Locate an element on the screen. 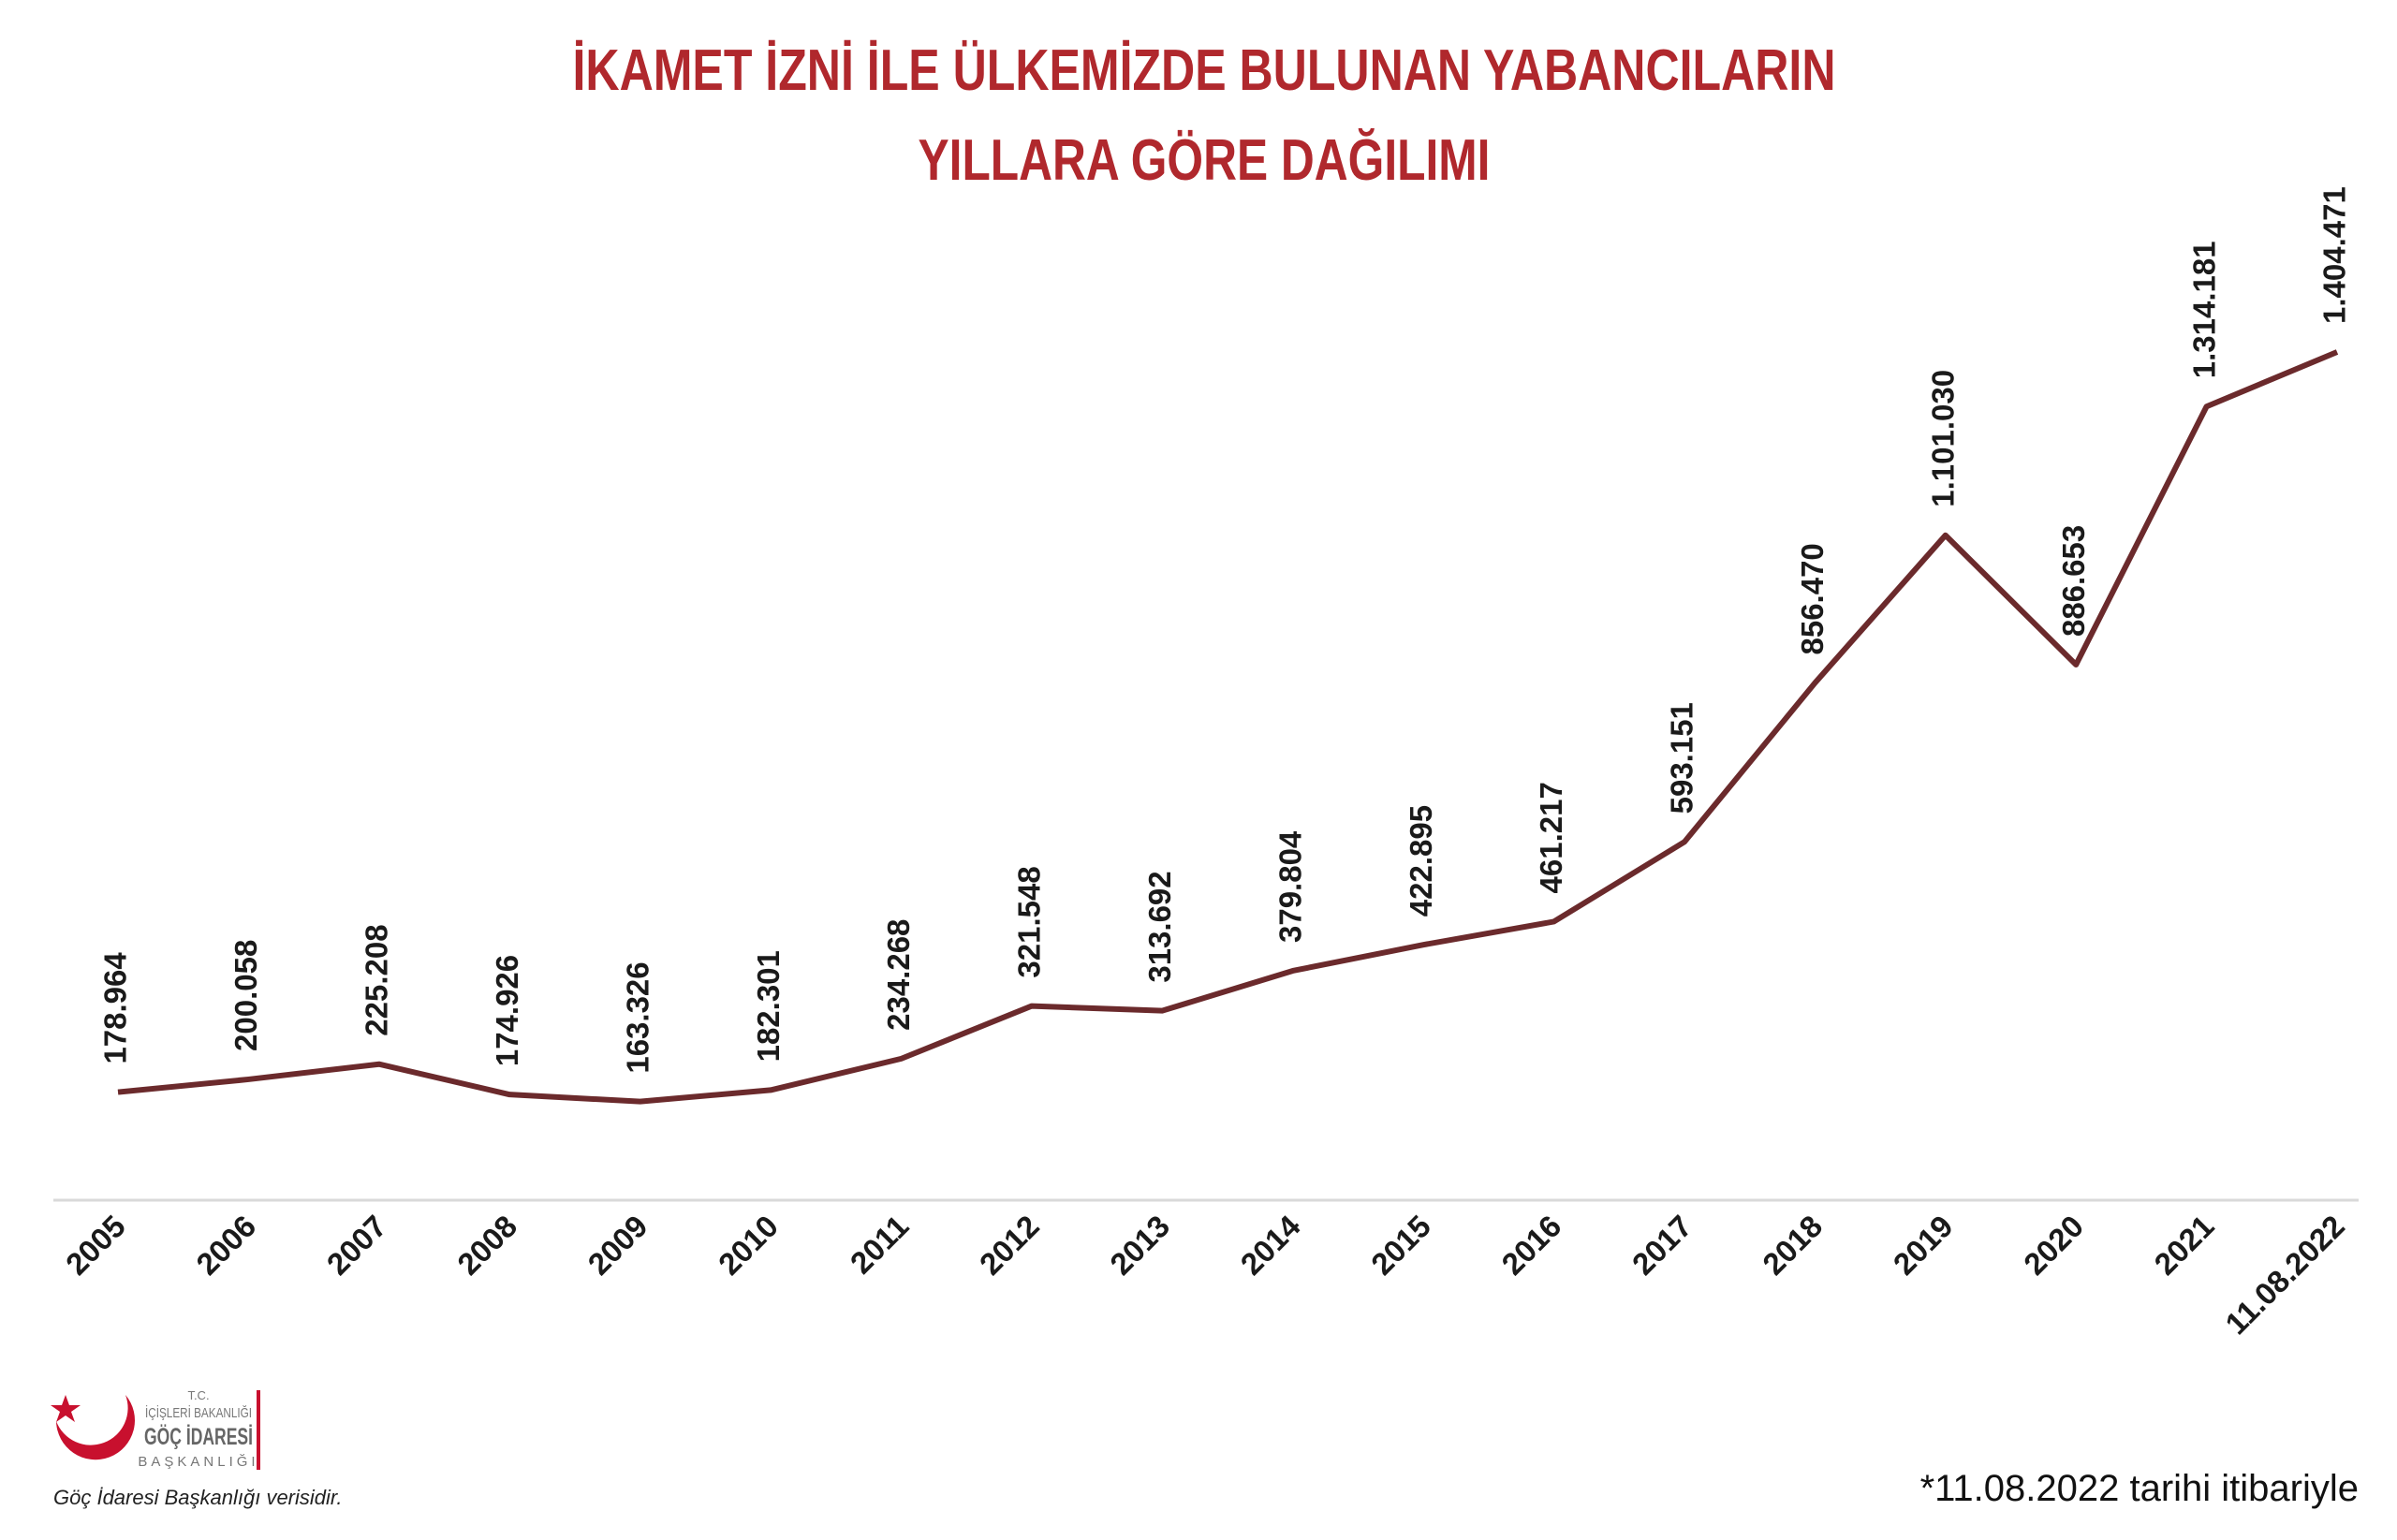  value-label: 225.208 is located at coordinates (377, 979).